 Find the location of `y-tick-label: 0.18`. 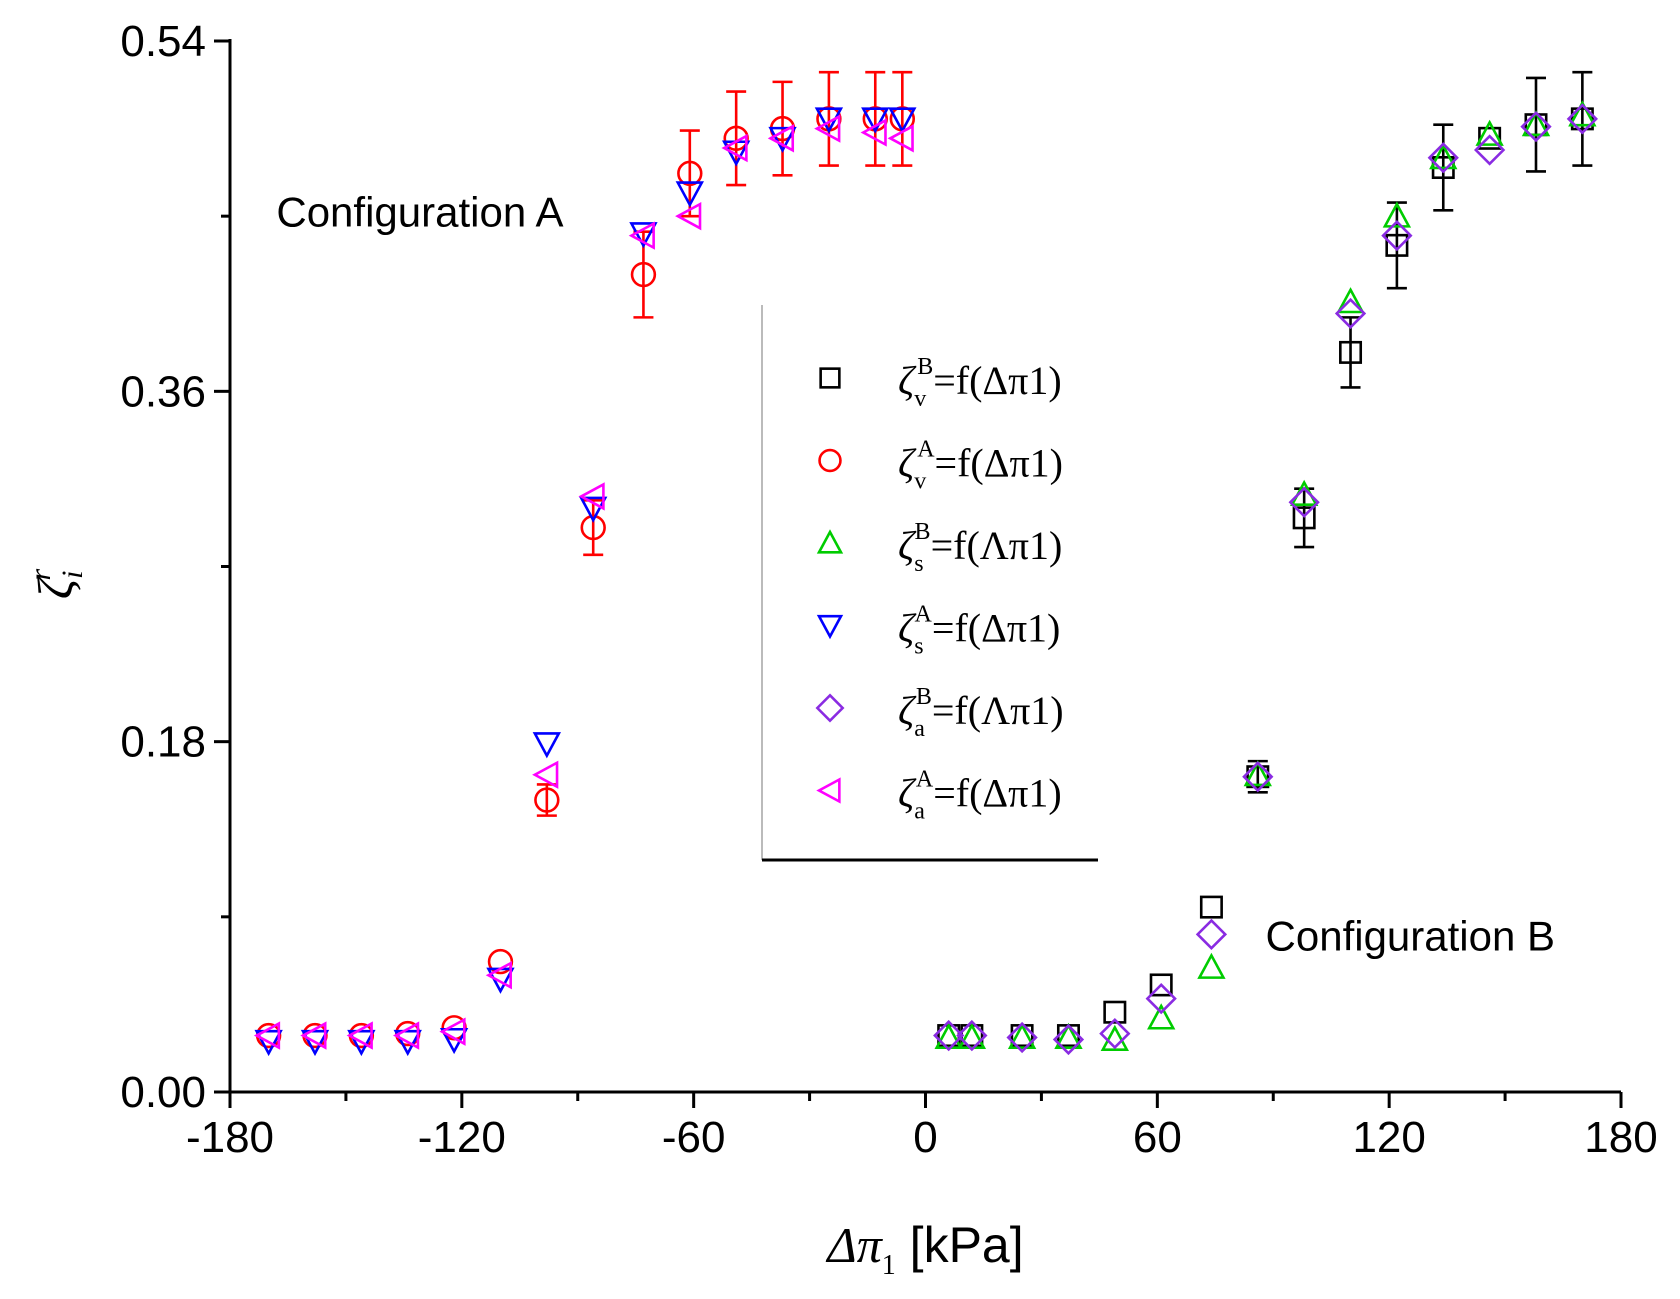

y-tick-label: 0.18 is located at coordinates (163, 742).